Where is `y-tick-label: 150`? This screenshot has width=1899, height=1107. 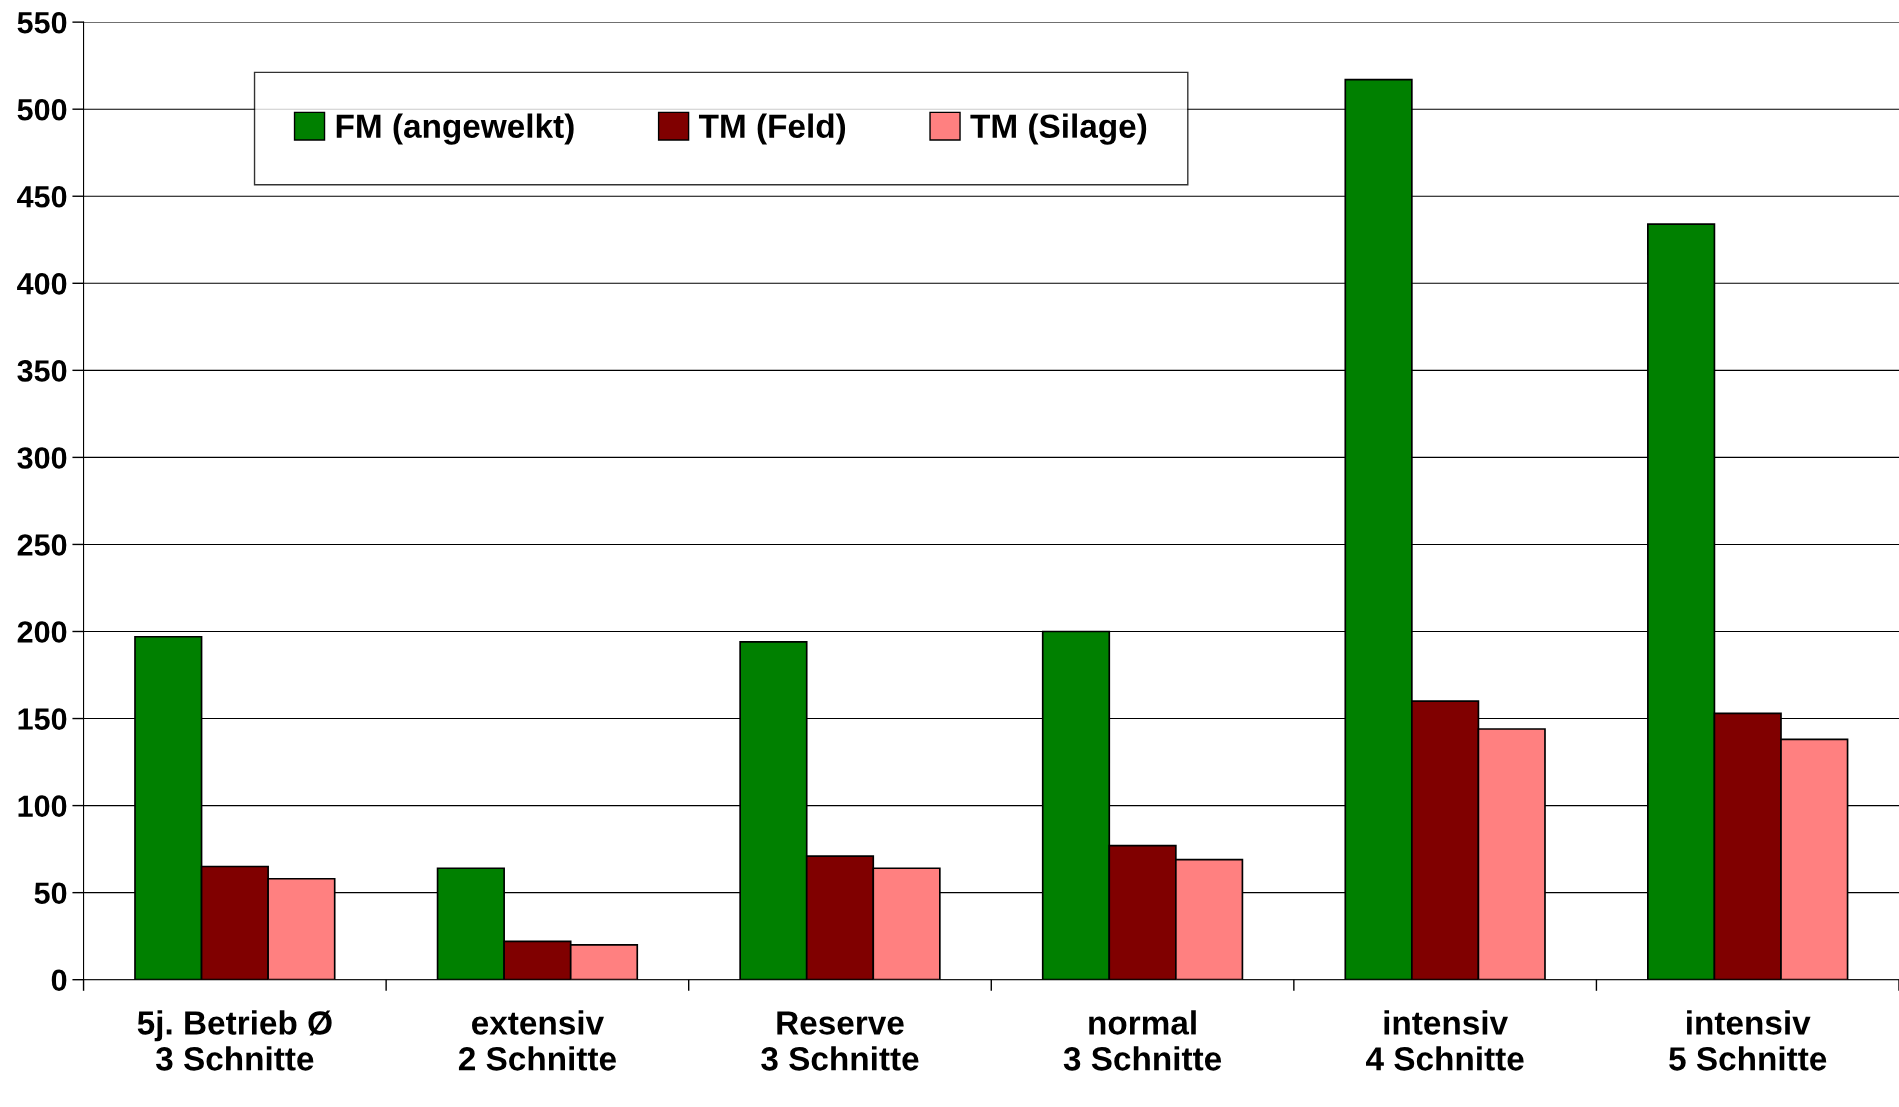
y-tick-label: 150 is located at coordinates (42, 719).